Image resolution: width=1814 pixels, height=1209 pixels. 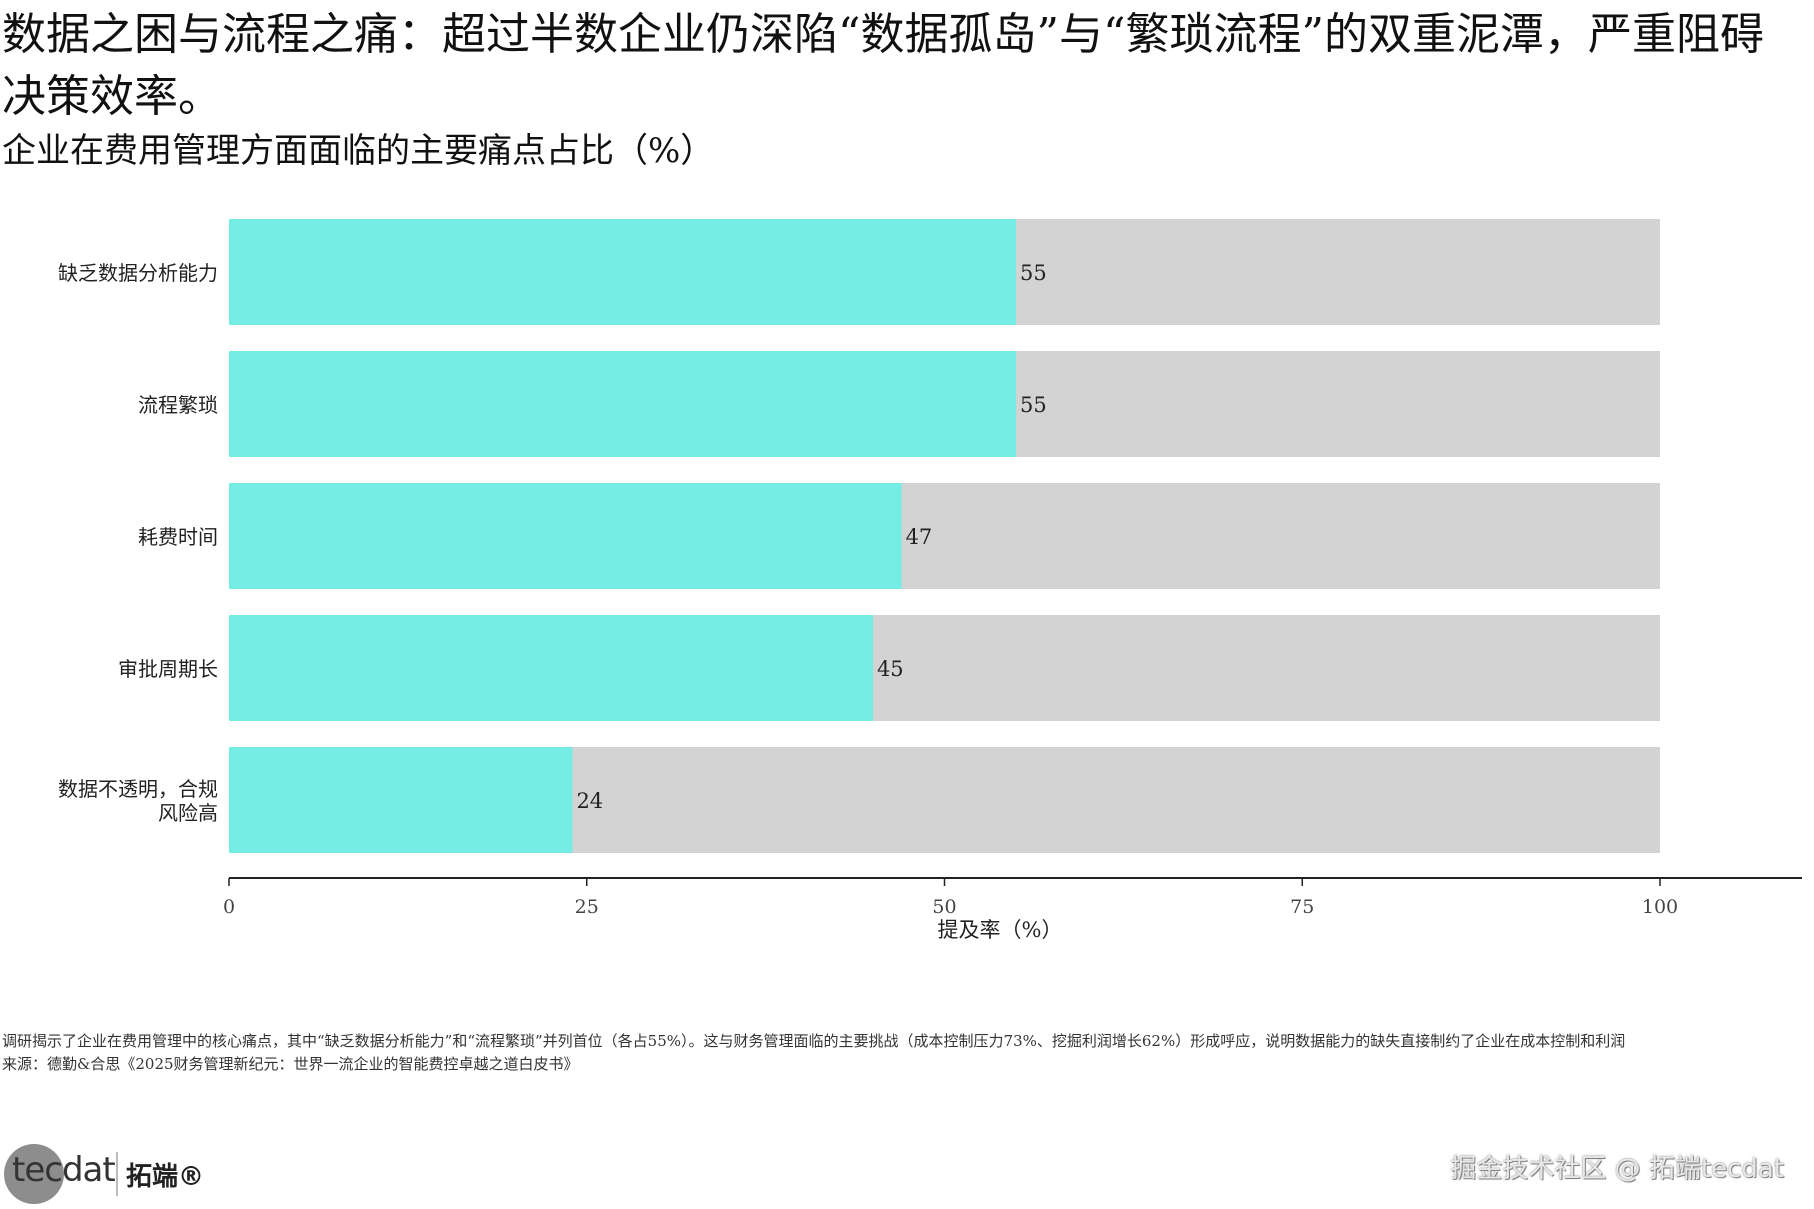 What do you see at coordinates (358, 151) in the screenshot?
I see `chart-subtitle: 企业在费用管理方面面临的主要痛点占比（%）` at bounding box center [358, 151].